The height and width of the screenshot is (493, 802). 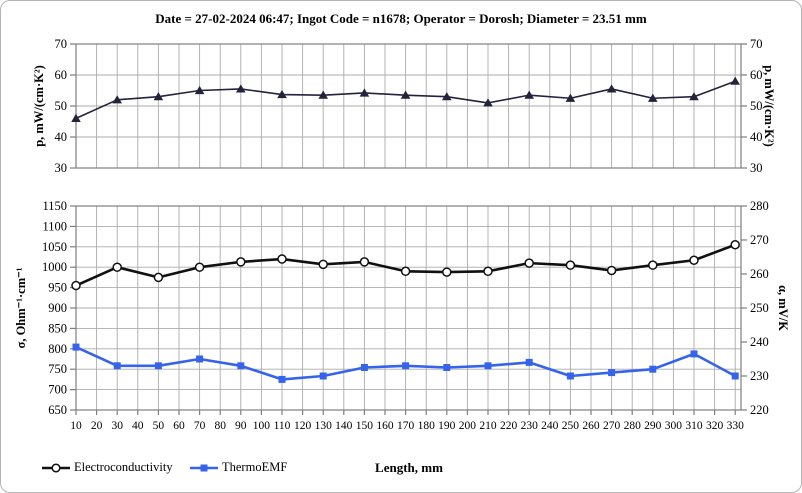 I want to click on y-left-tick-label: 850, so click(x=57, y=328).